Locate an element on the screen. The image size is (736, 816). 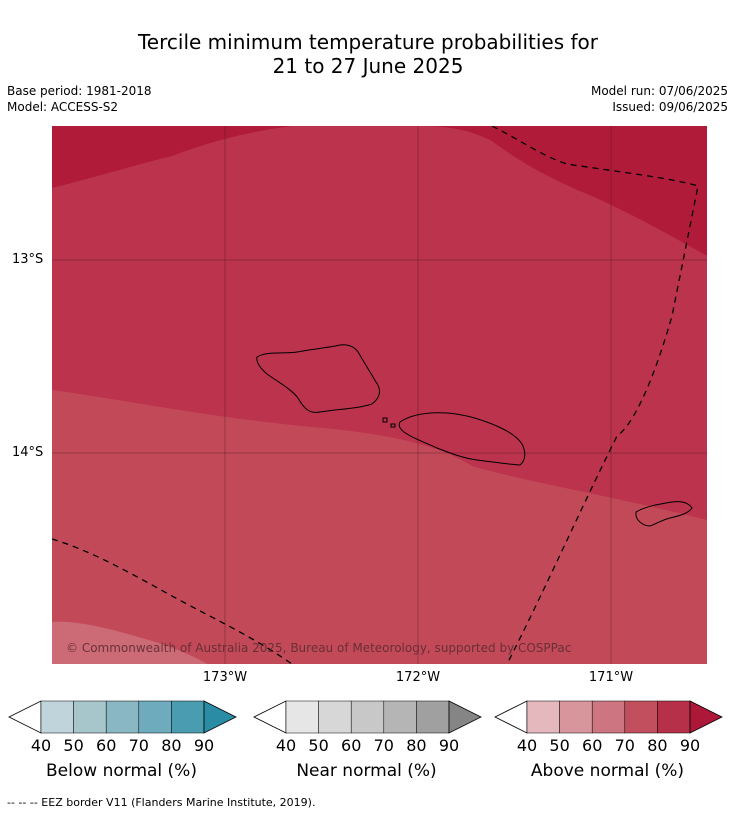
islands is located at coordinates (474, 435).